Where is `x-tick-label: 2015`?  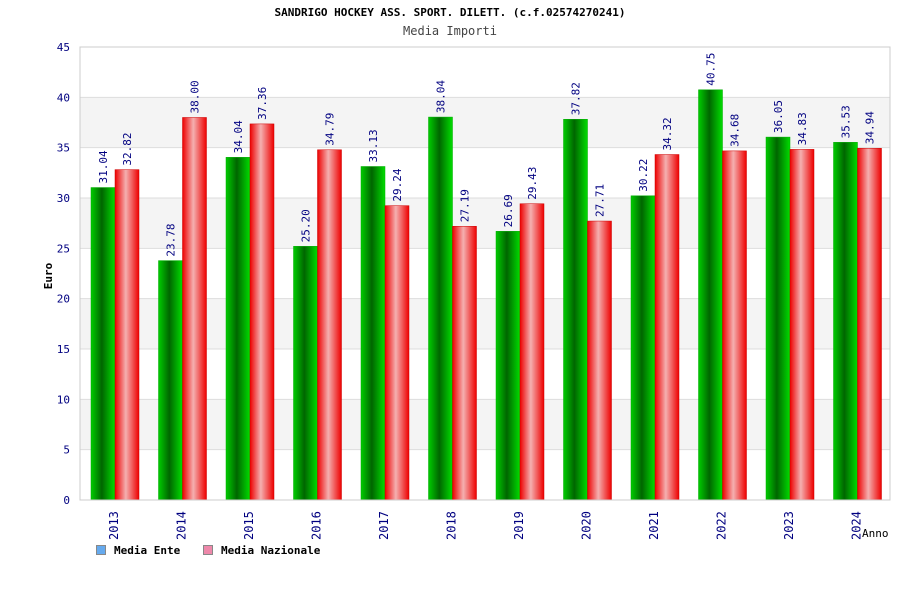 x-tick-label: 2015 is located at coordinates (249, 525).